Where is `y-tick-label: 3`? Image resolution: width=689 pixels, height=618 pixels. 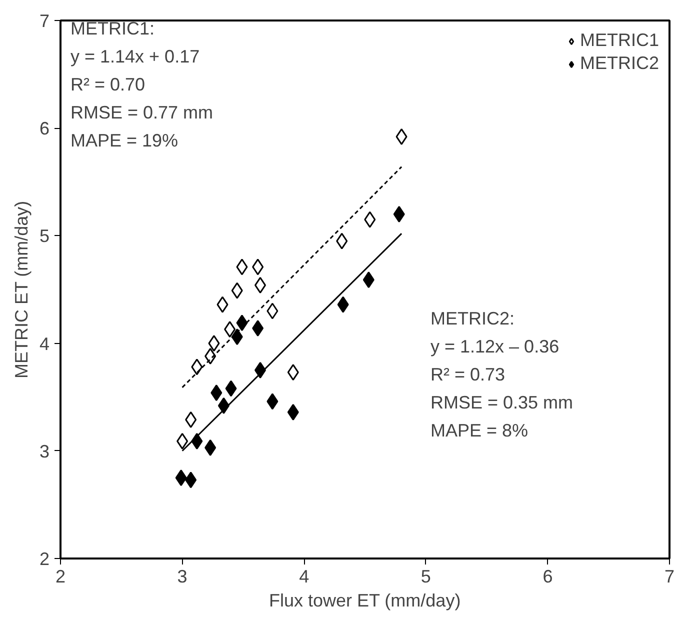 y-tick-label: 3 is located at coordinates (44, 451).